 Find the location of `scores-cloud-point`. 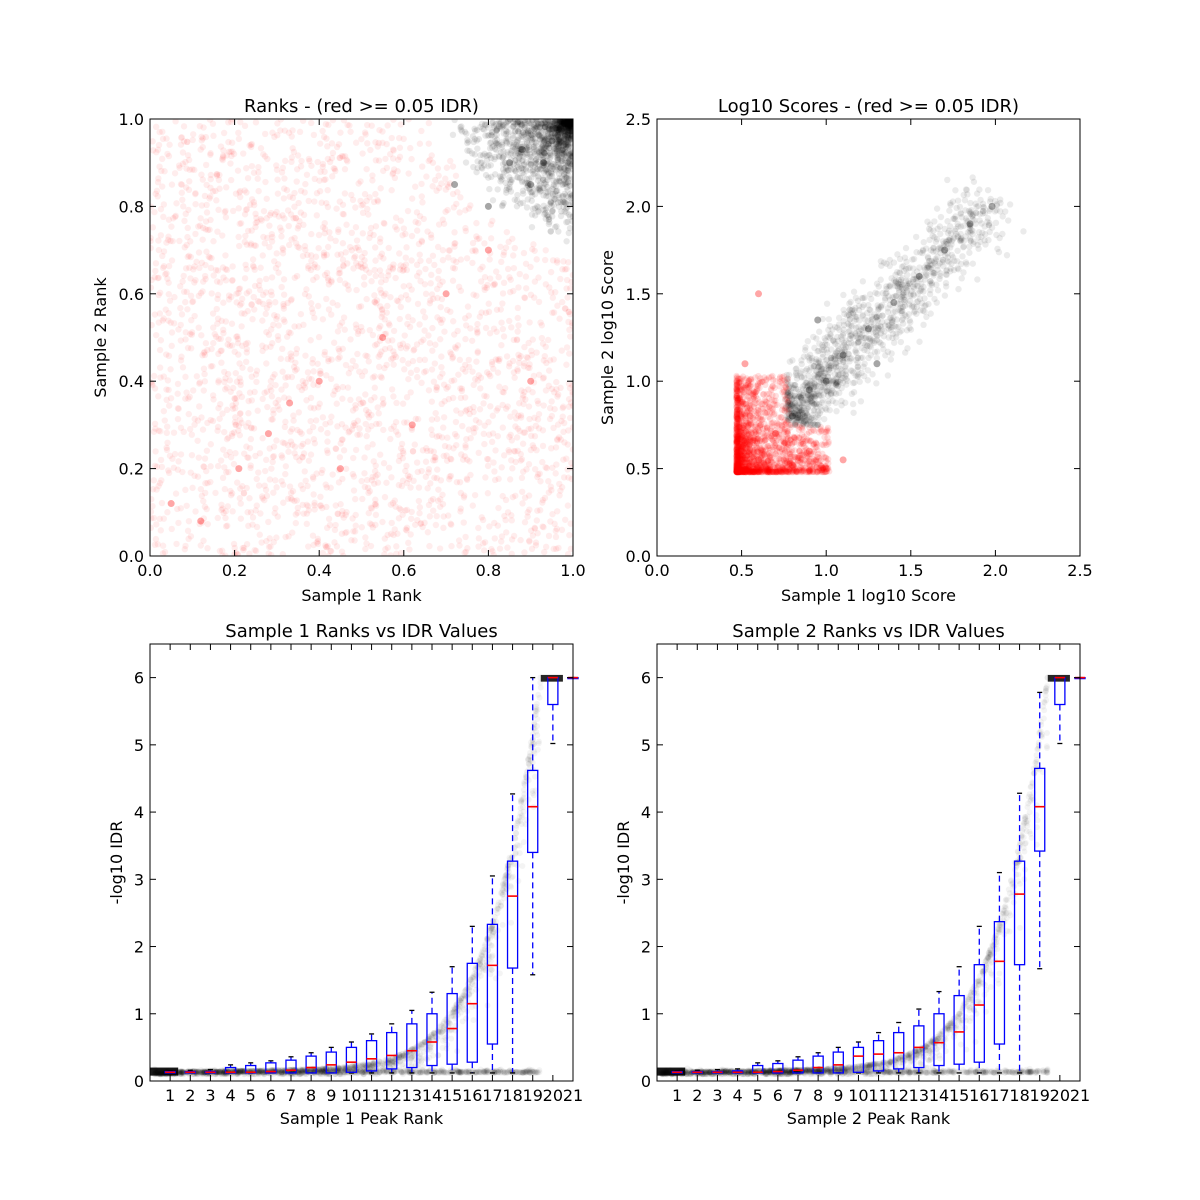

scores-cloud-point is located at coordinates (758, 376).